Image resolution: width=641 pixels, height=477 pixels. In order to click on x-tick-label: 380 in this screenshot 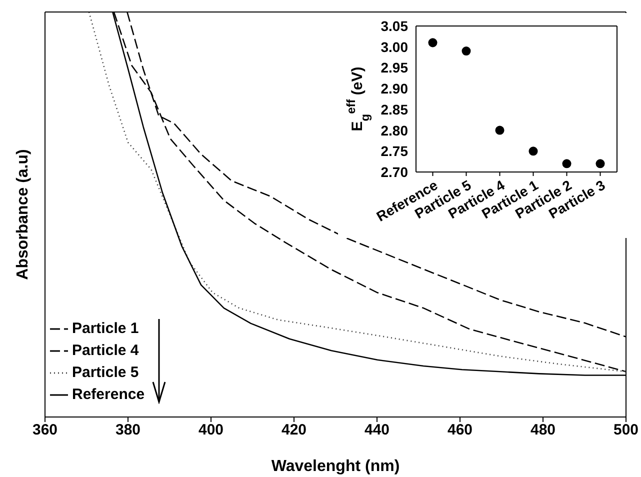, I will do `click(128, 430)`.